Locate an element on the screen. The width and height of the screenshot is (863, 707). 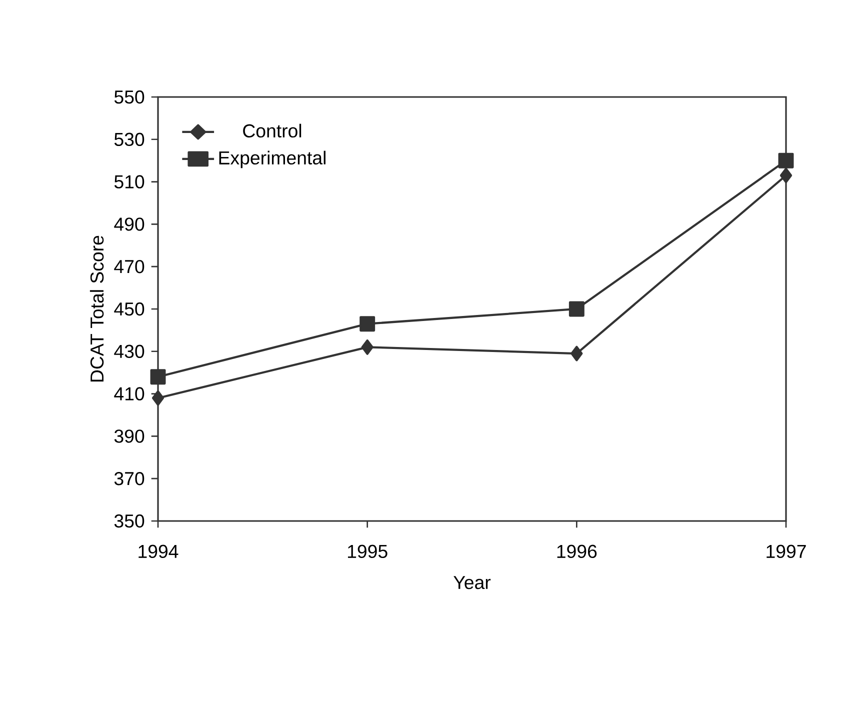
y-tick-label: 450 is located at coordinates (129, 309).